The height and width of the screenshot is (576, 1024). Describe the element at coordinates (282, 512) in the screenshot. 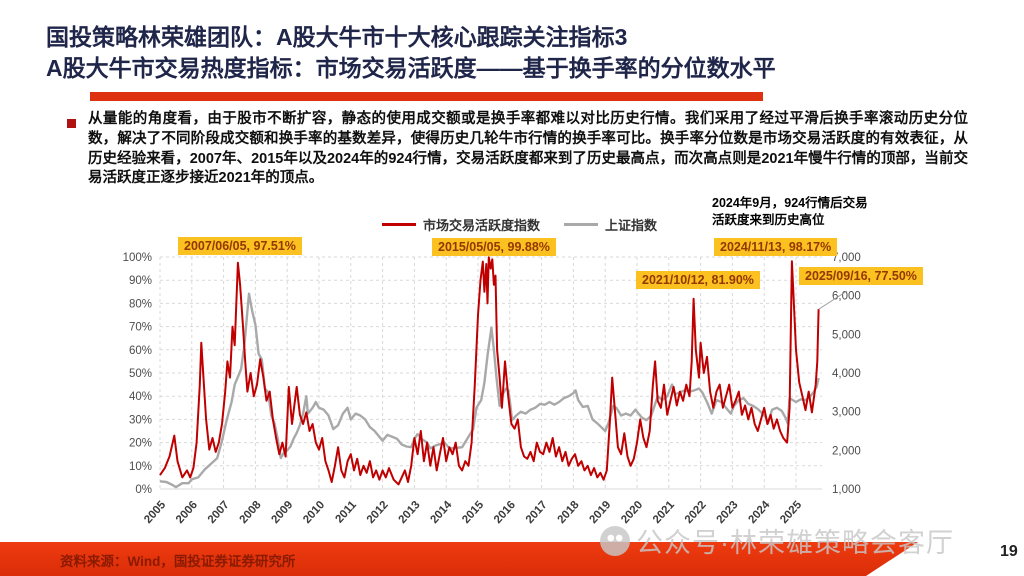

I see `svg-text: 2009` at that location.